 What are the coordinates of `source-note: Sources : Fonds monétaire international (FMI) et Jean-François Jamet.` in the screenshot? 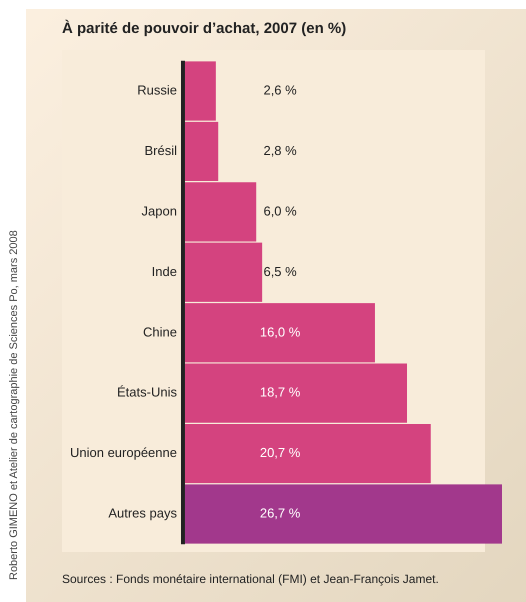 It's located at (250, 579).